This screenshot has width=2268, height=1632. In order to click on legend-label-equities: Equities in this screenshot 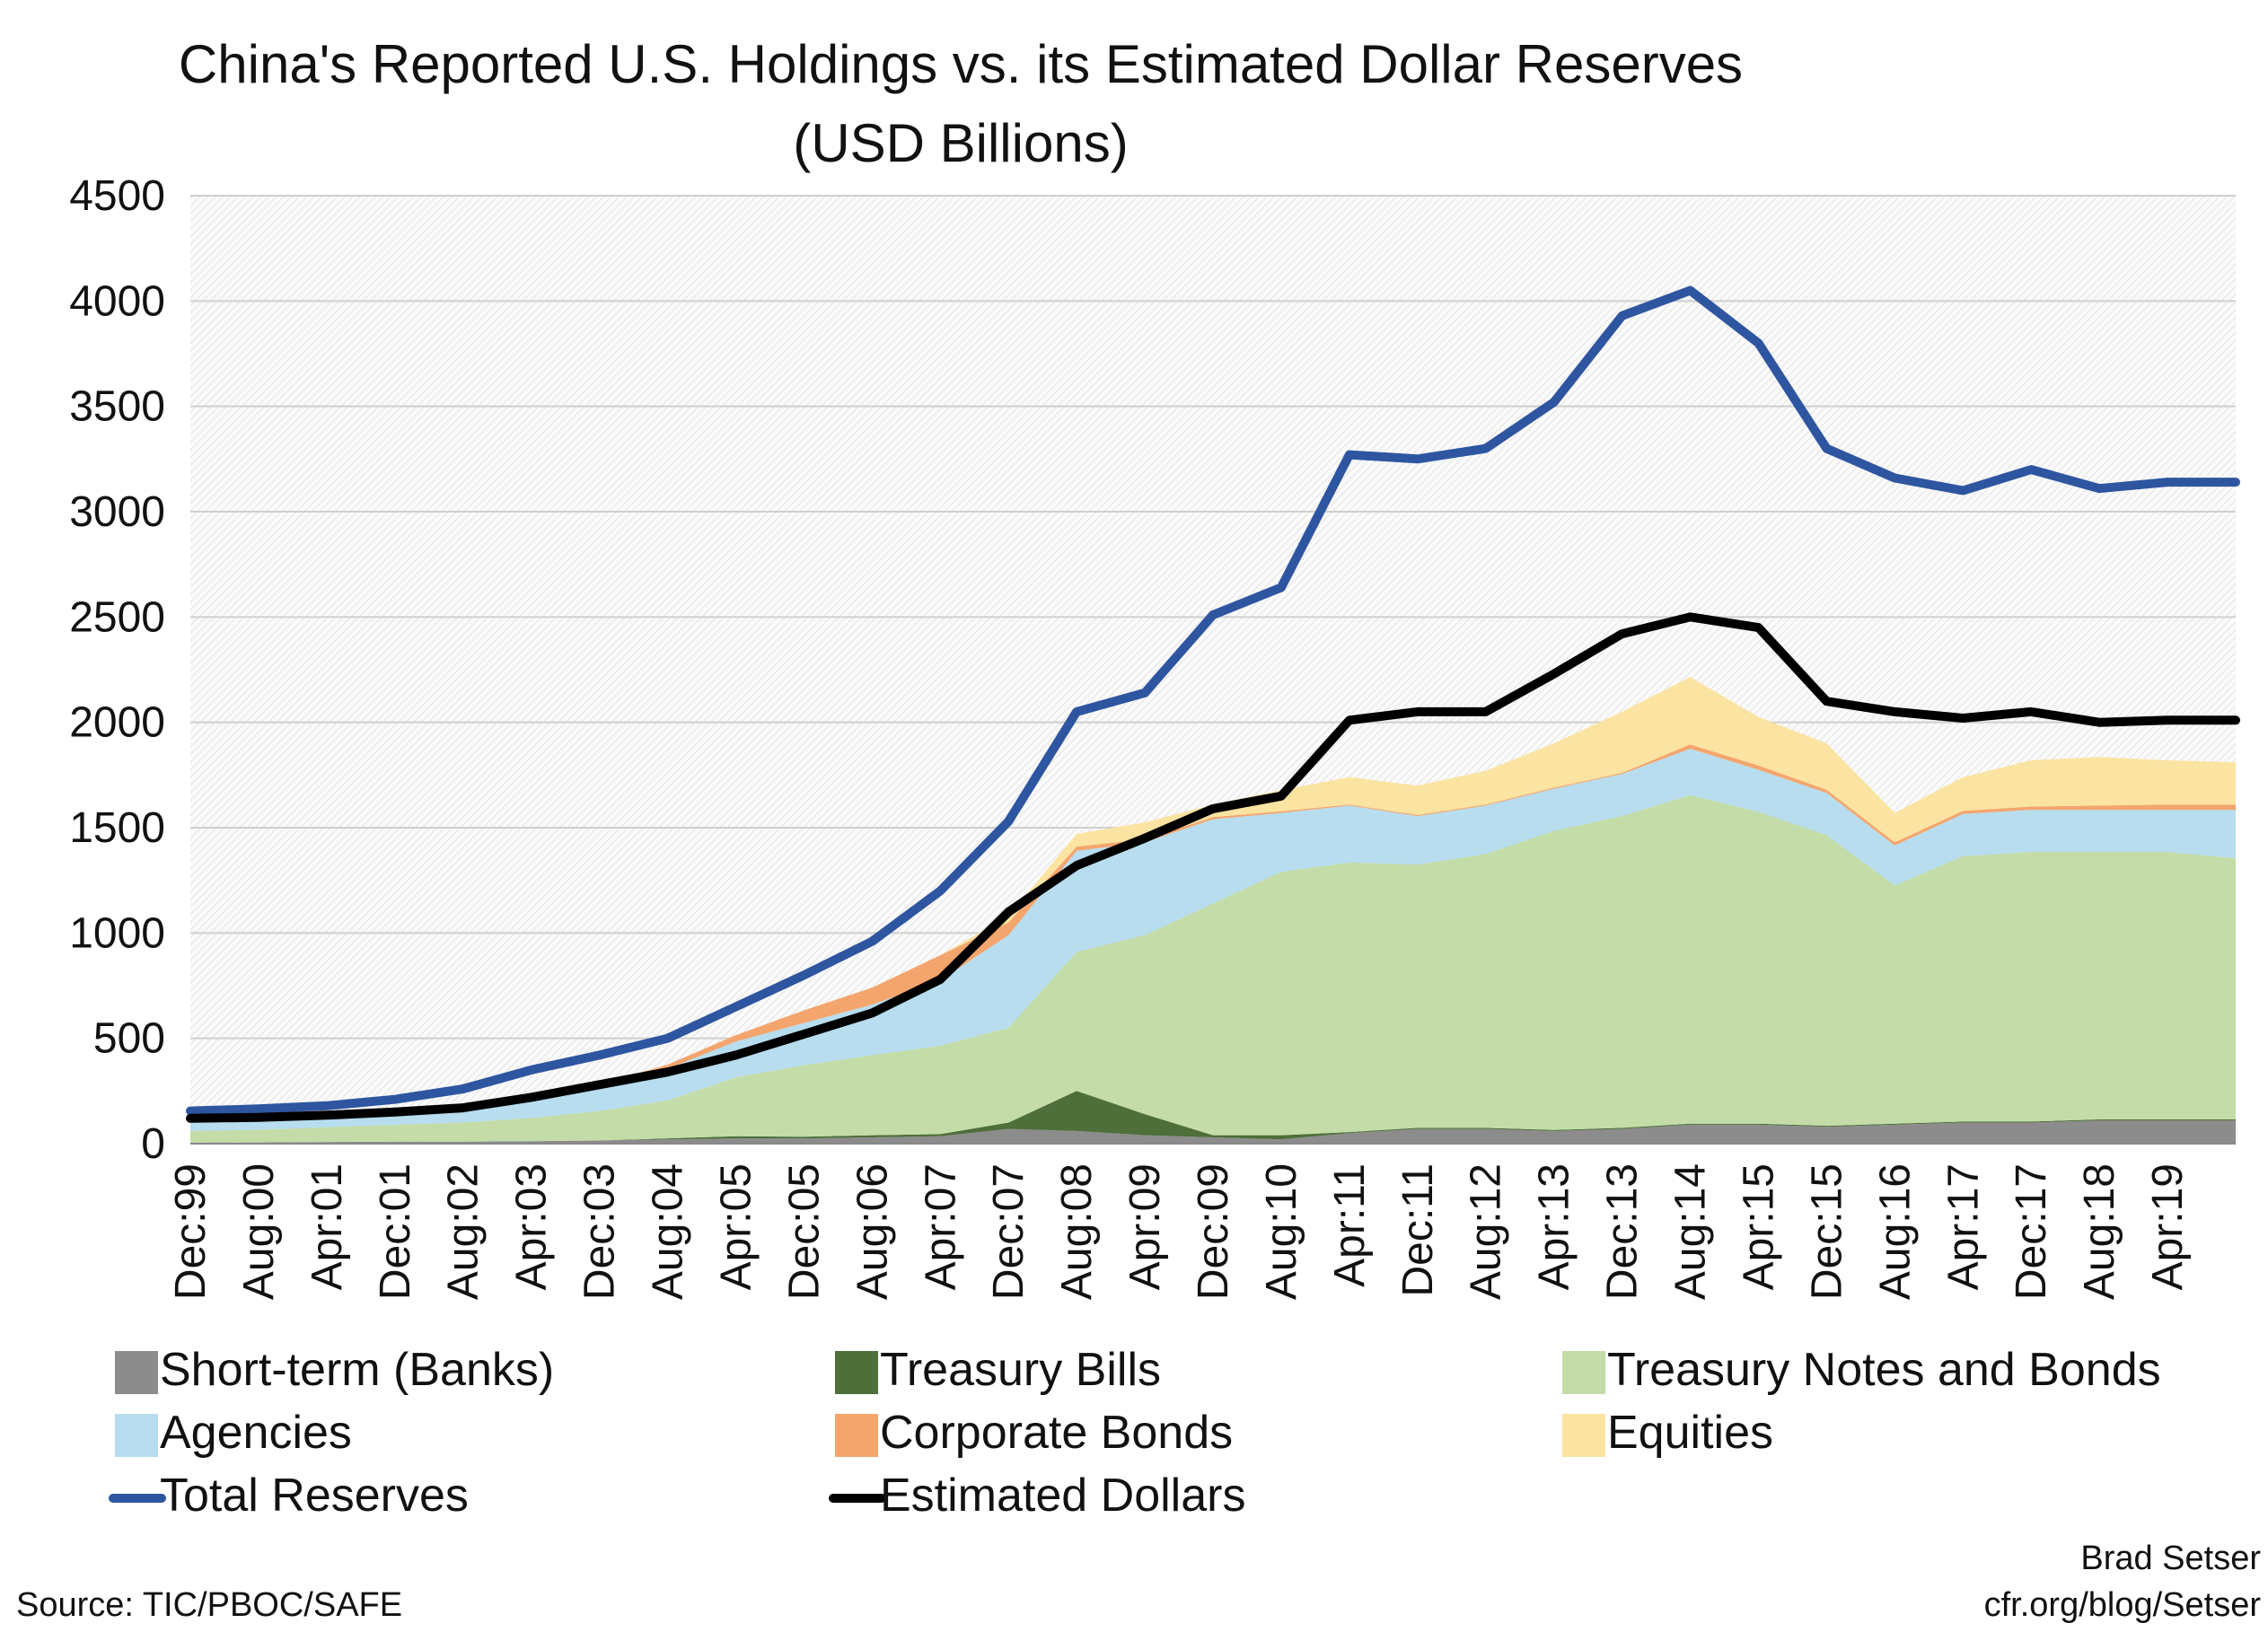, I will do `click(1690, 1433)`.